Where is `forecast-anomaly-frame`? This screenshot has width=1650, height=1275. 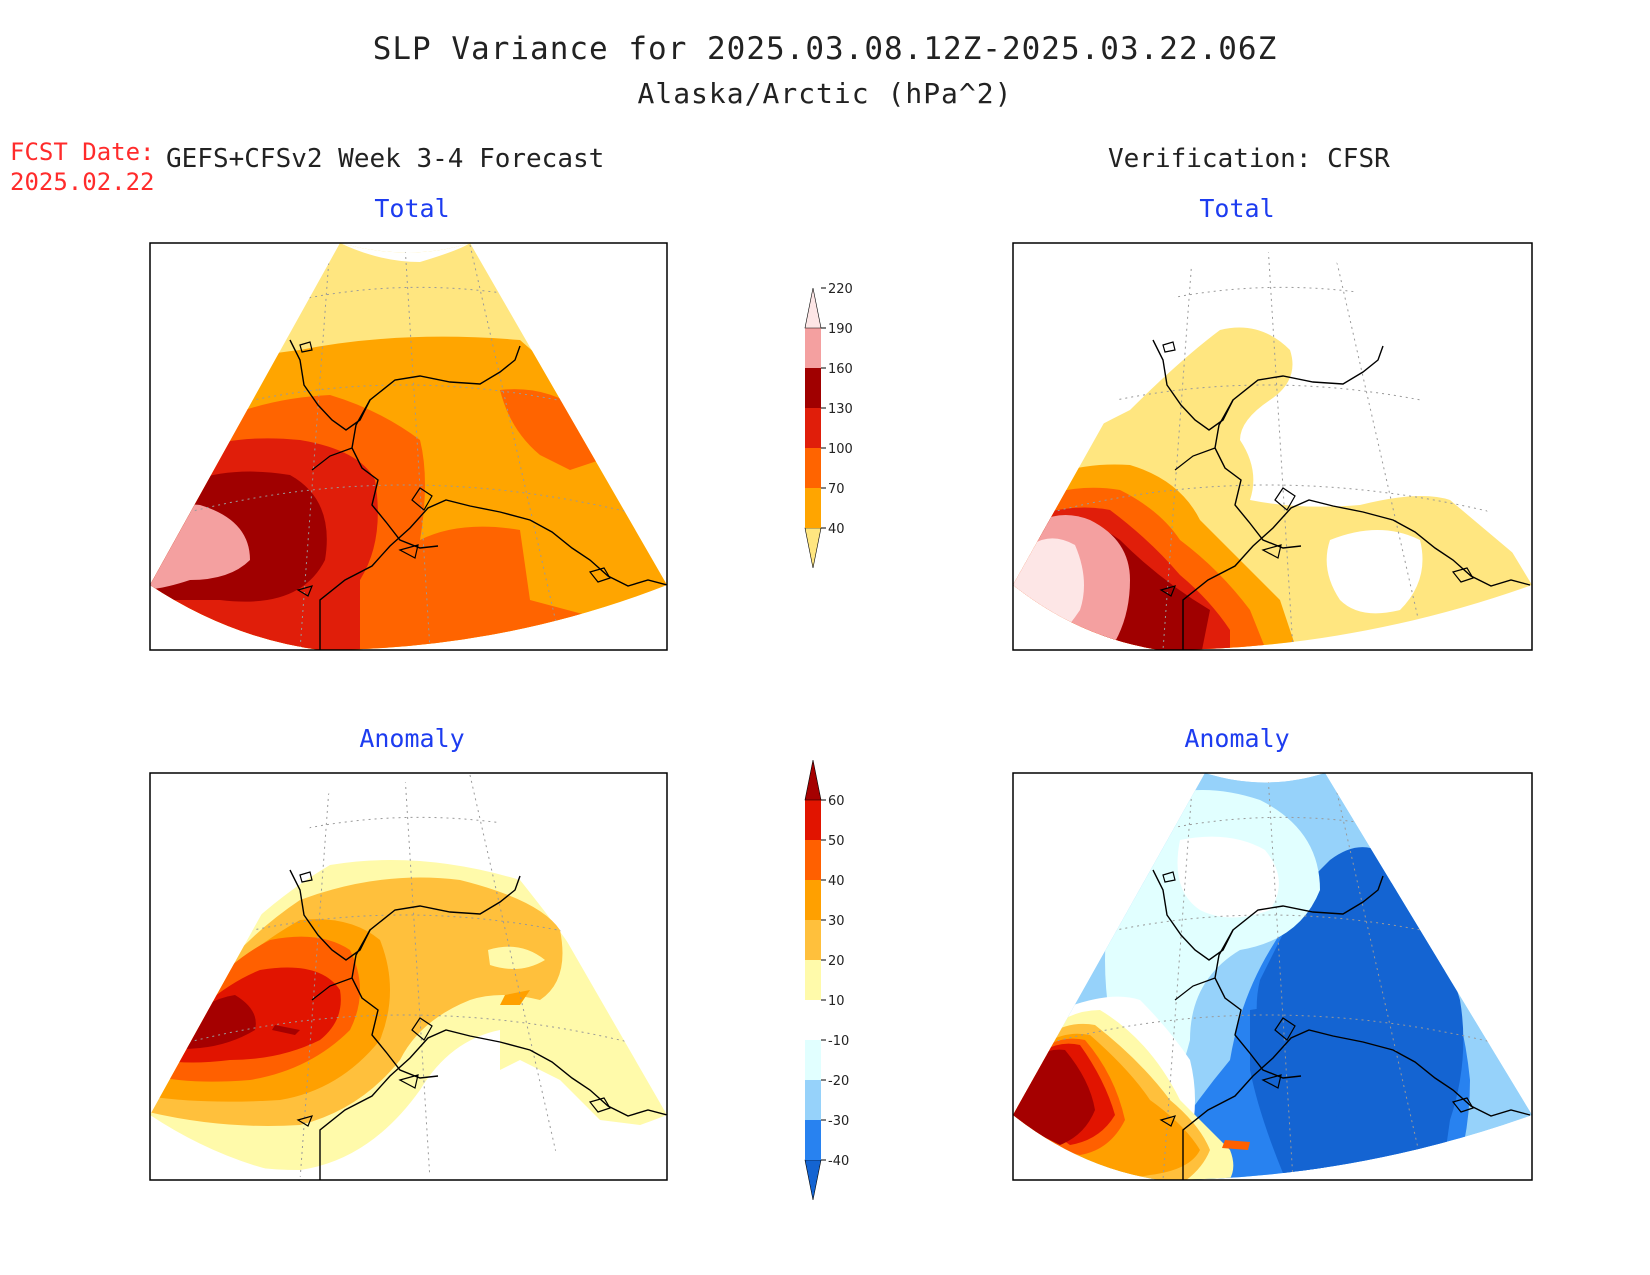
forecast-anomaly-frame is located at coordinates (408, 976).